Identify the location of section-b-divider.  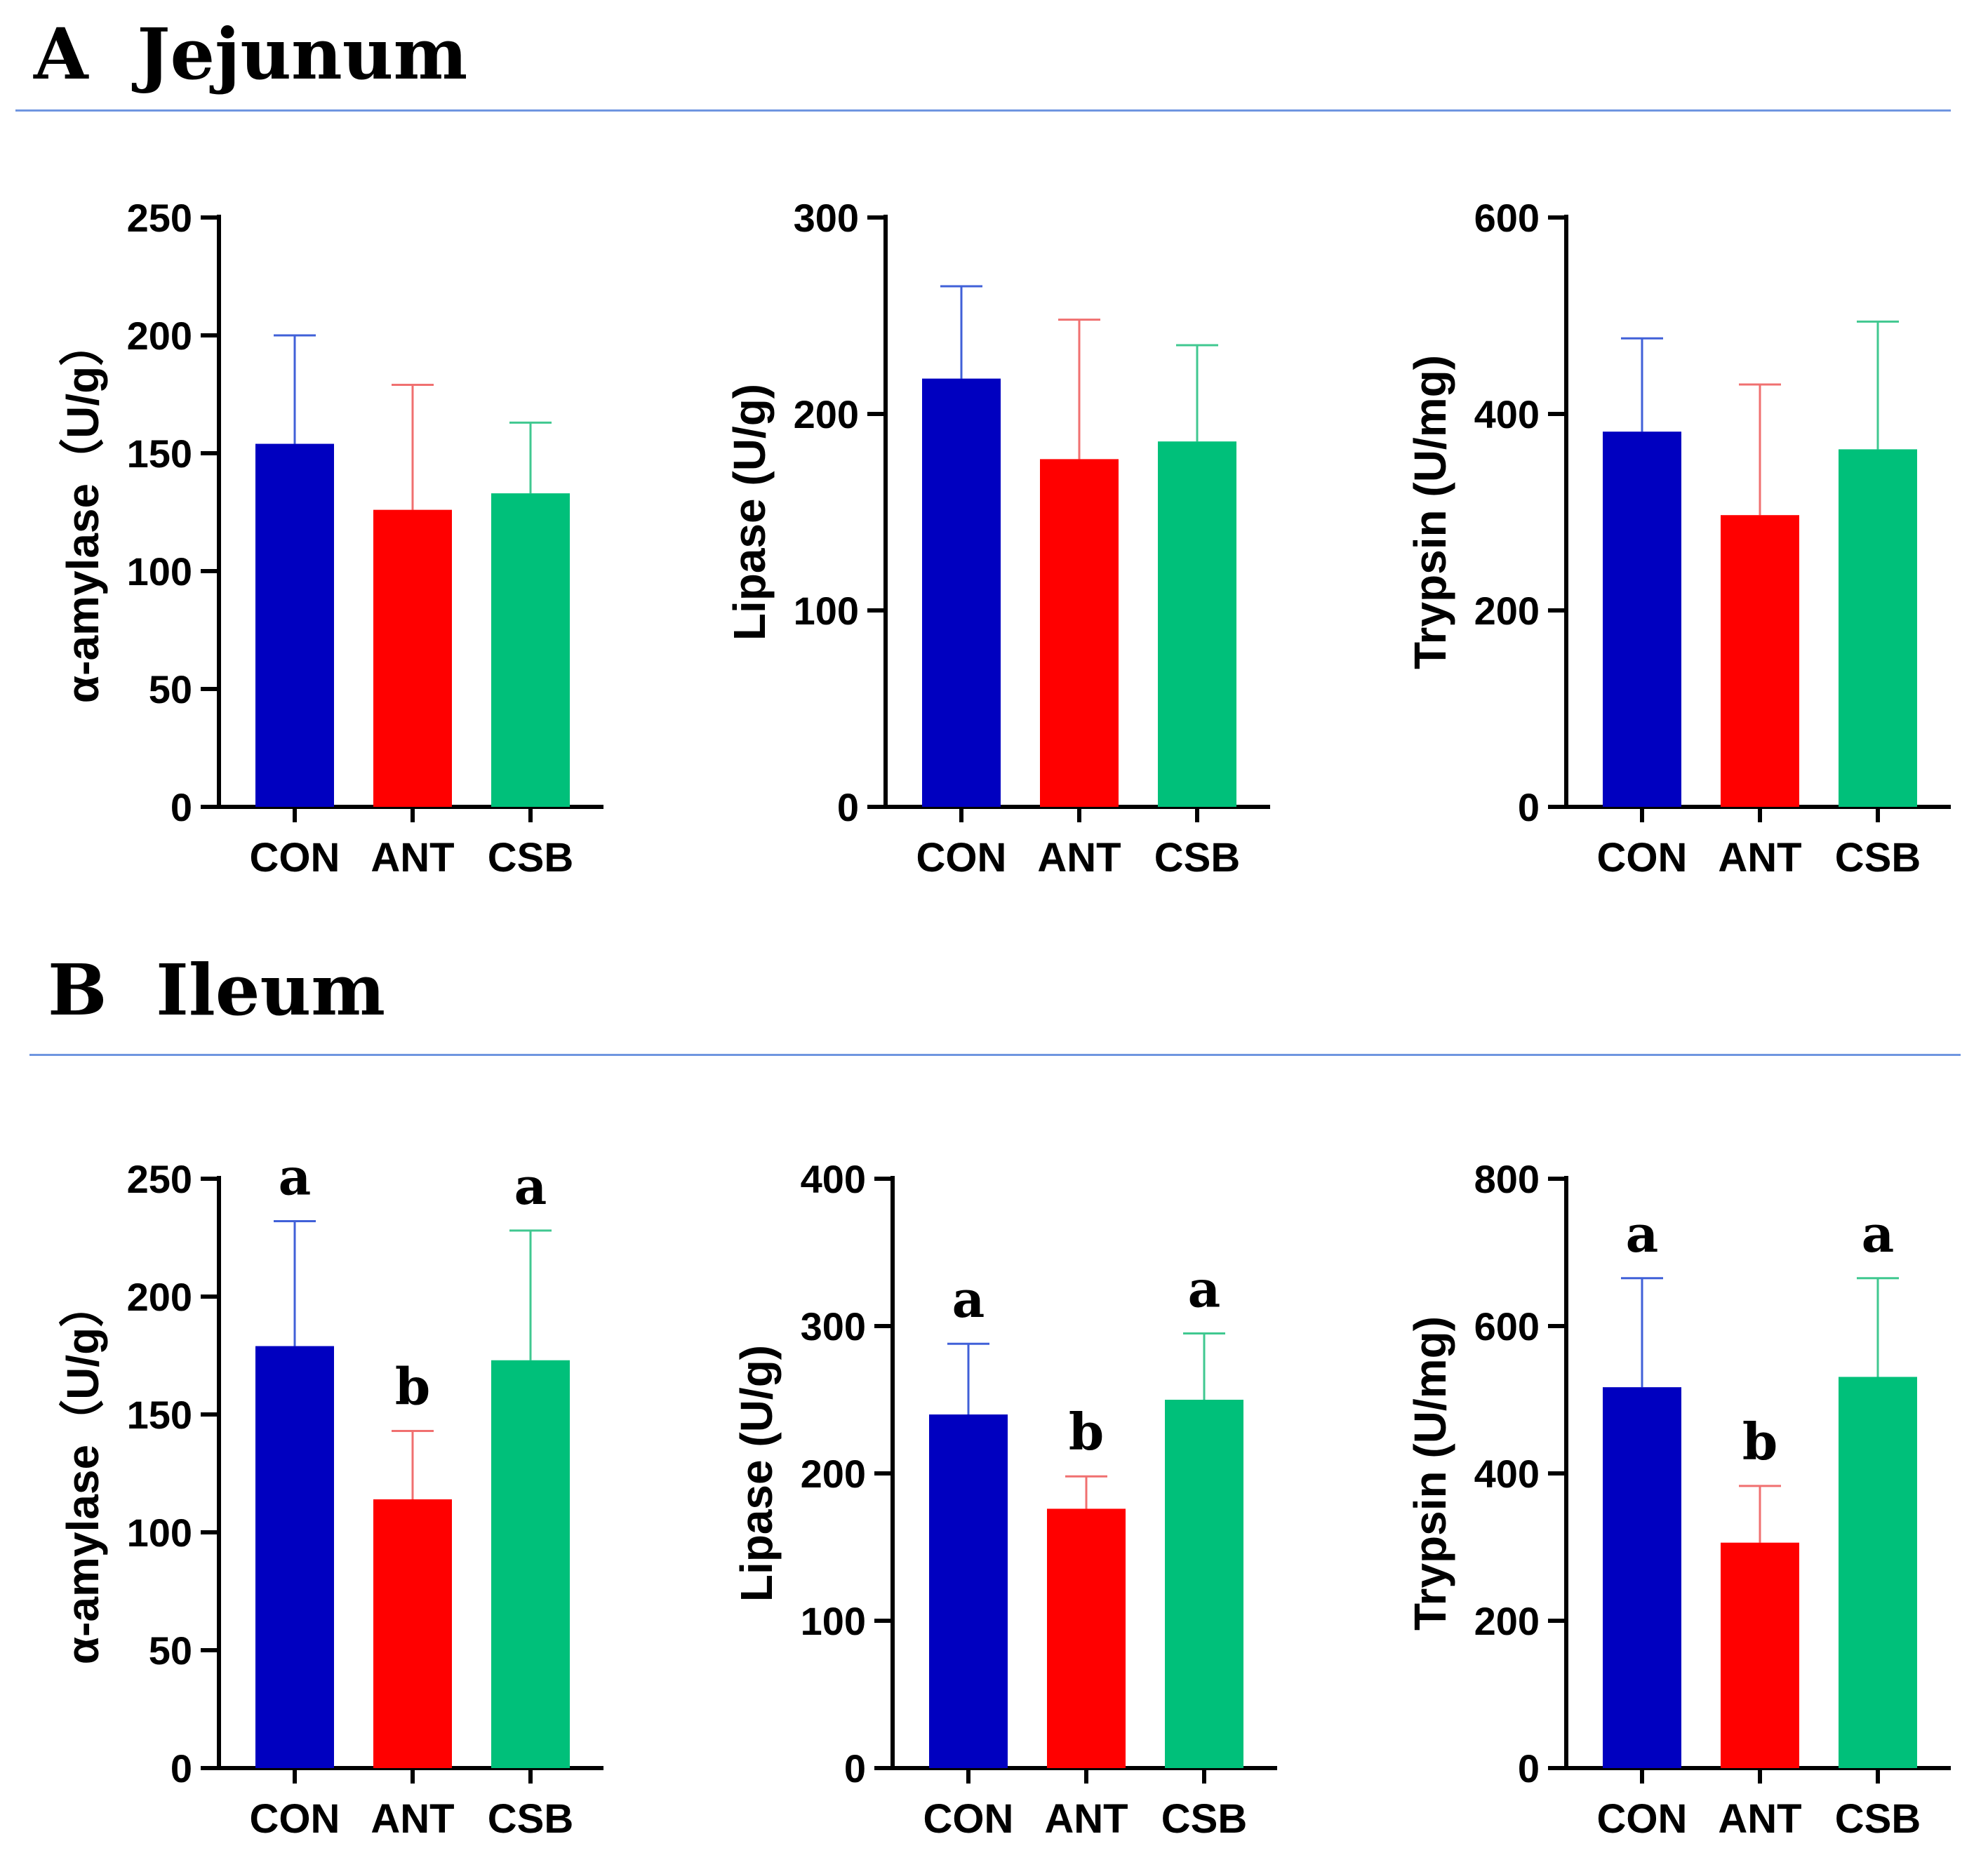
(995, 1055).